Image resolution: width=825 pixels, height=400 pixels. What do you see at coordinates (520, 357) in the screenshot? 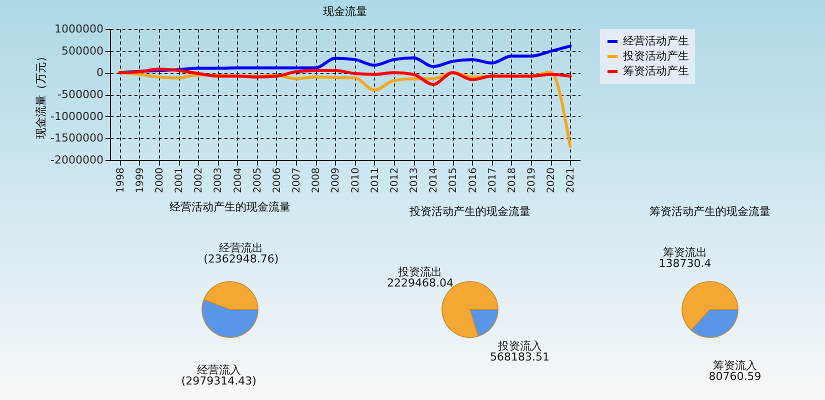
I see `data-label: 568183.51` at bounding box center [520, 357].